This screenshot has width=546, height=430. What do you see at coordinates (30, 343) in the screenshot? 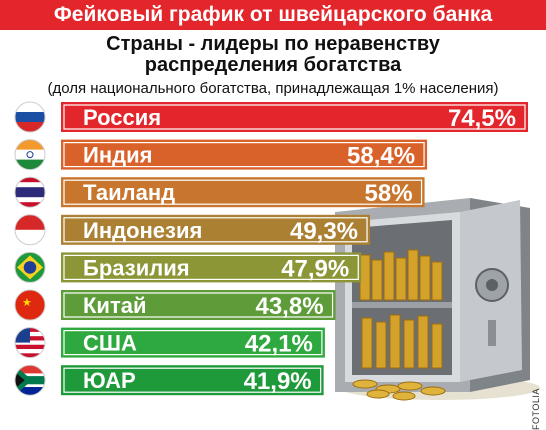
I see `usa-flag-icon` at bounding box center [30, 343].